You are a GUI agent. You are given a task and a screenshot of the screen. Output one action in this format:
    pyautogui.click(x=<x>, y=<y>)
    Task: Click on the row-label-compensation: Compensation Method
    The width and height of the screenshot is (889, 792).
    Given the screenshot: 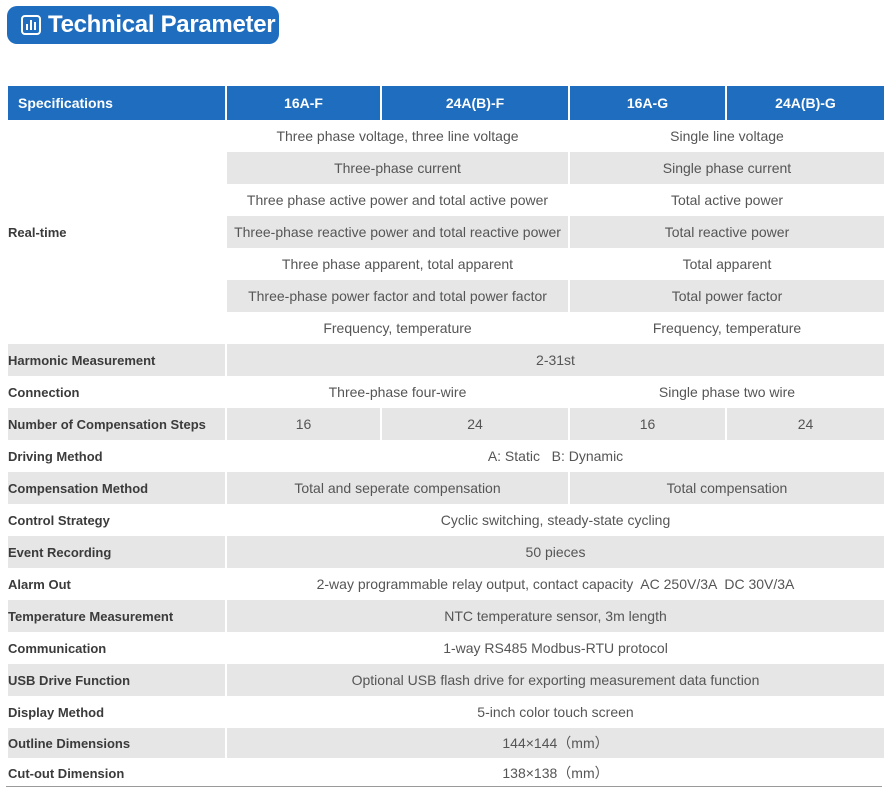 What is the action you would take?
    pyautogui.click(x=116, y=488)
    